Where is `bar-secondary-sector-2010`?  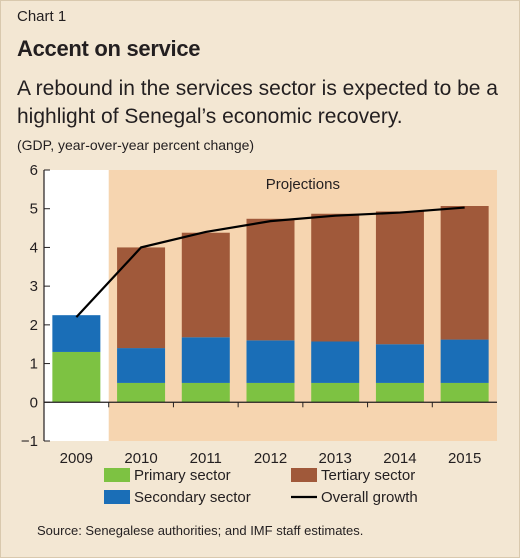 bar-secondary-sector-2010 is located at coordinates (141, 365).